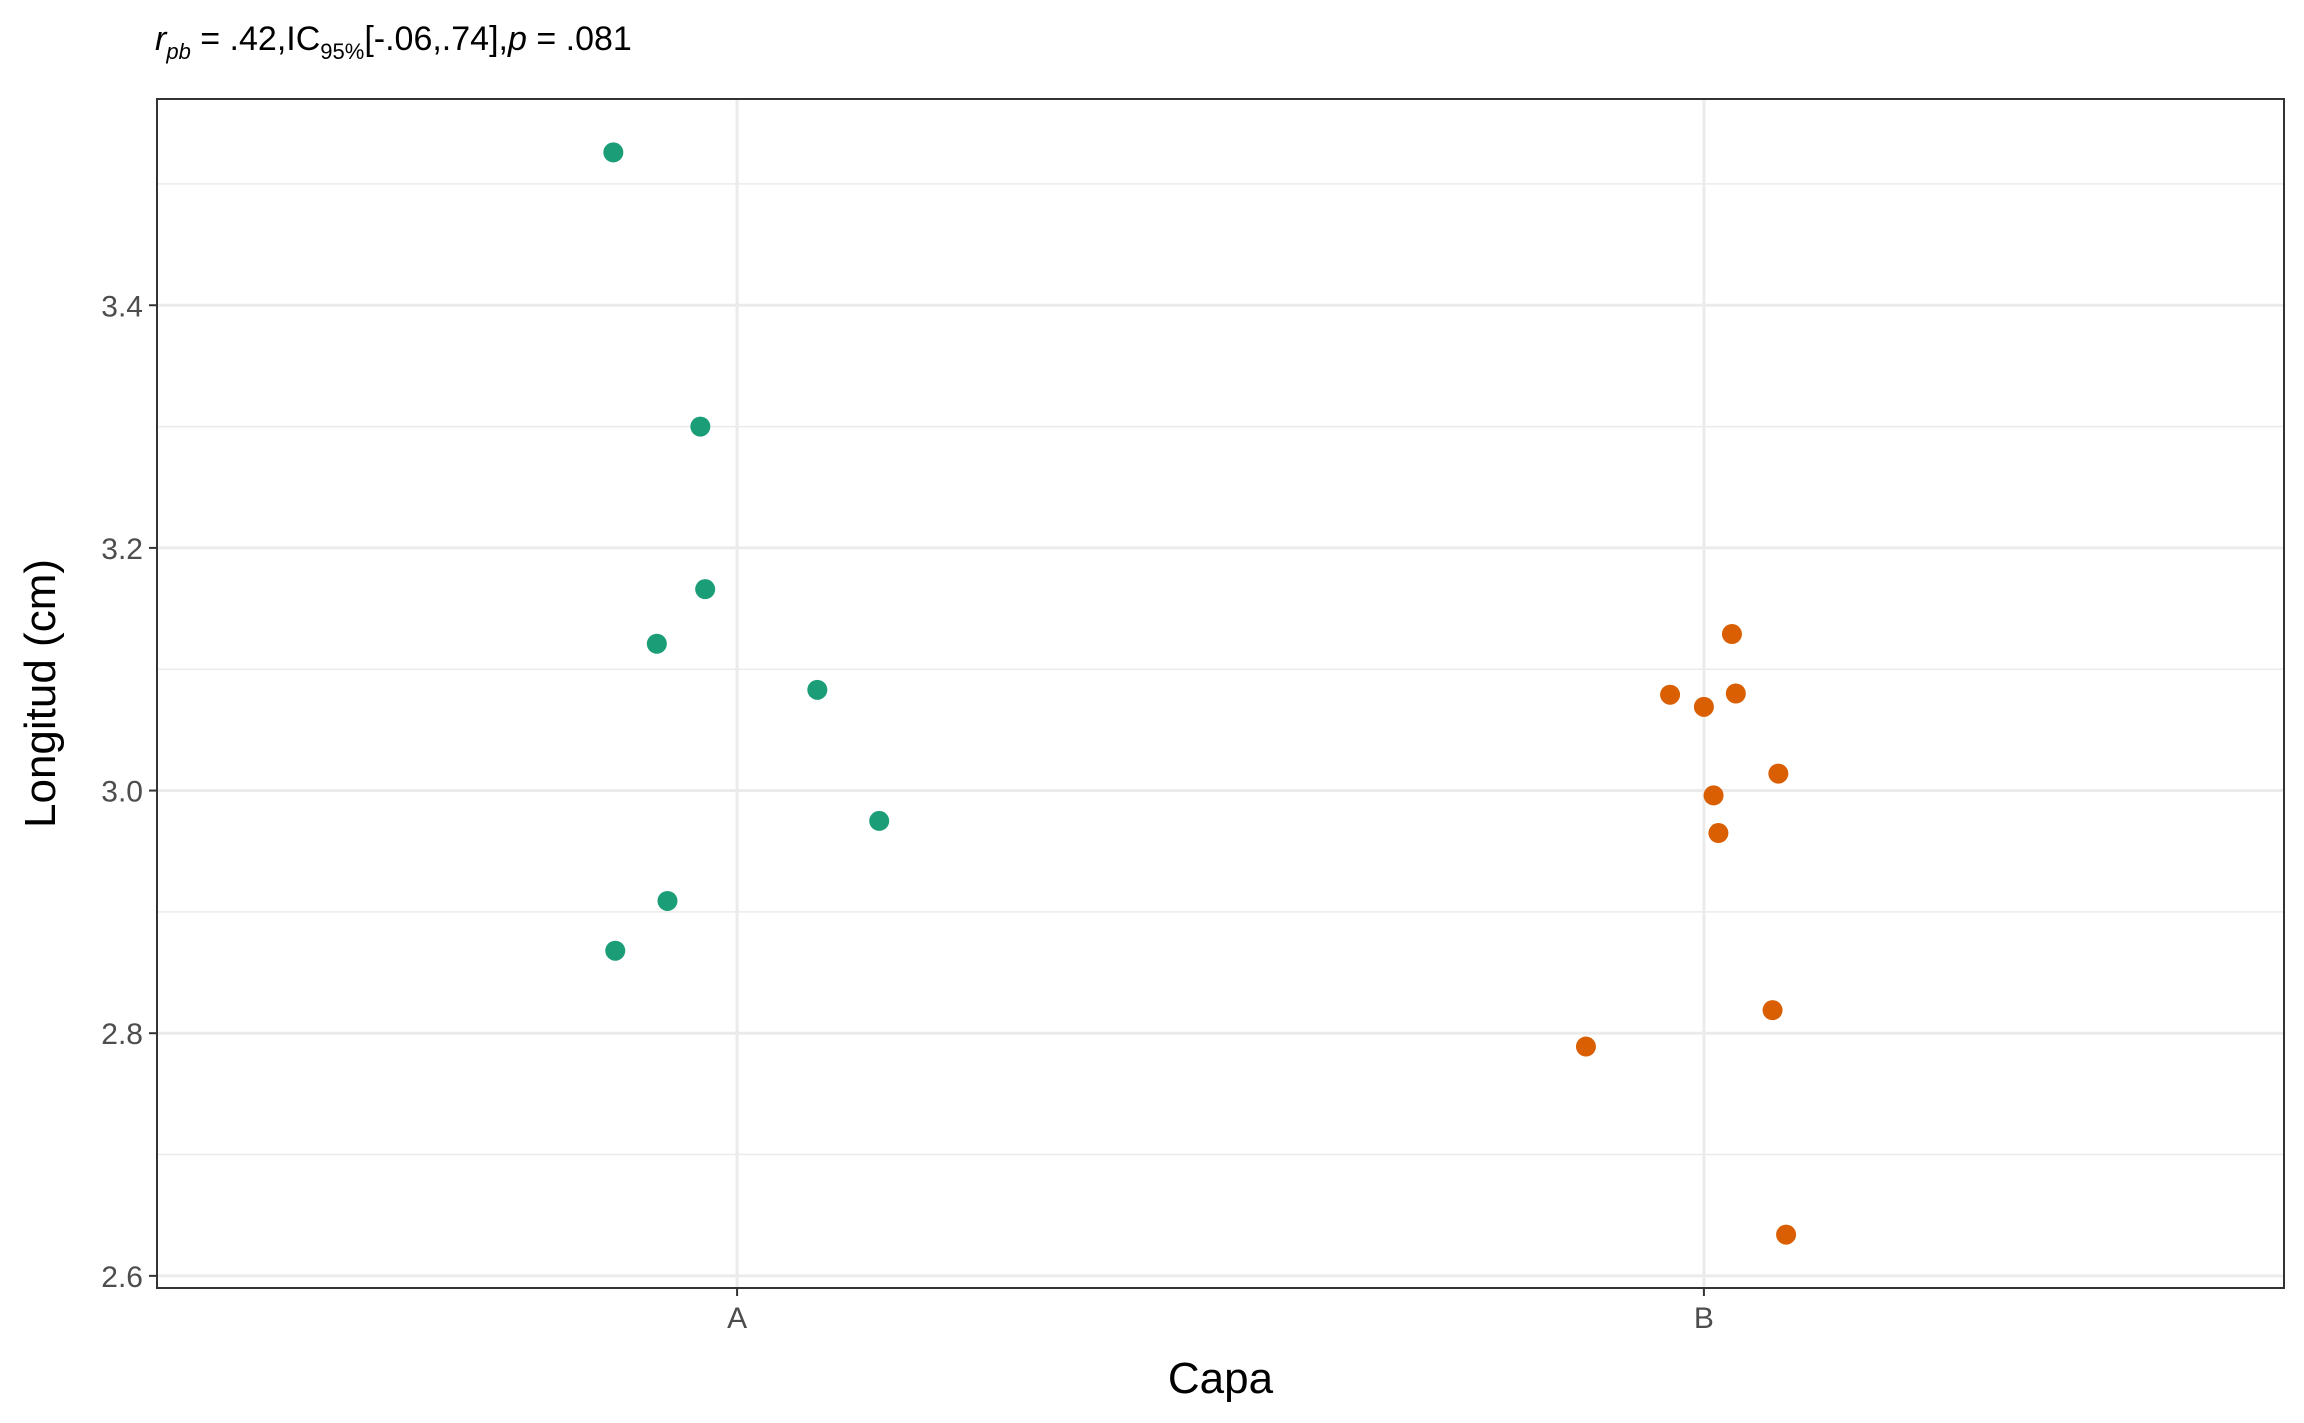 Image resolution: width=2304 pixels, height=1423 pixels. What do you see at coordinates (579, 39) in the screenshot?
I see `p-value: = .081` at bounding box center [579, 39].